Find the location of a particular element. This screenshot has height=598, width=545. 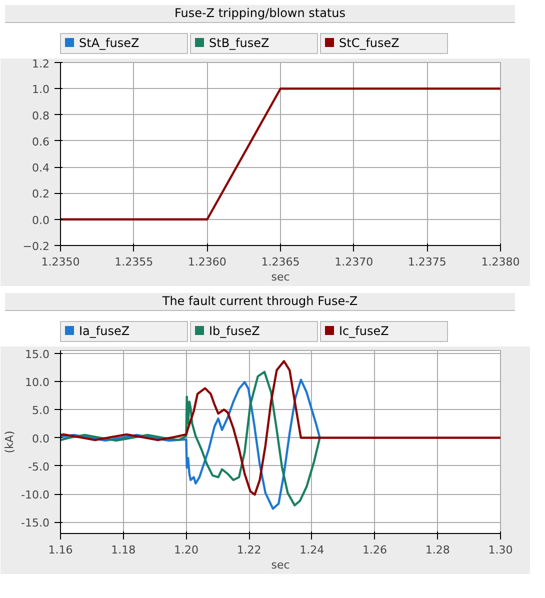

y-tick-label: 15.0 is located at coordinates (37, 354).